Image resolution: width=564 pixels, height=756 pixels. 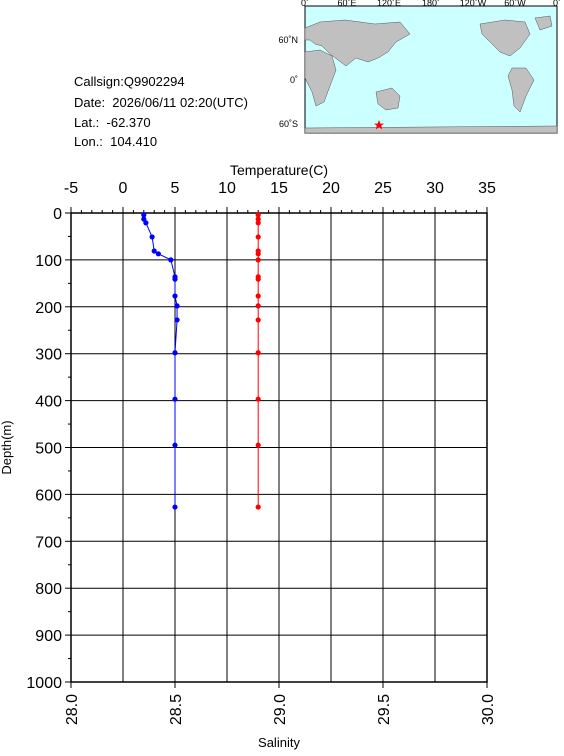 I want to click on y-tick-label: 300, so click(x=48, y=355).